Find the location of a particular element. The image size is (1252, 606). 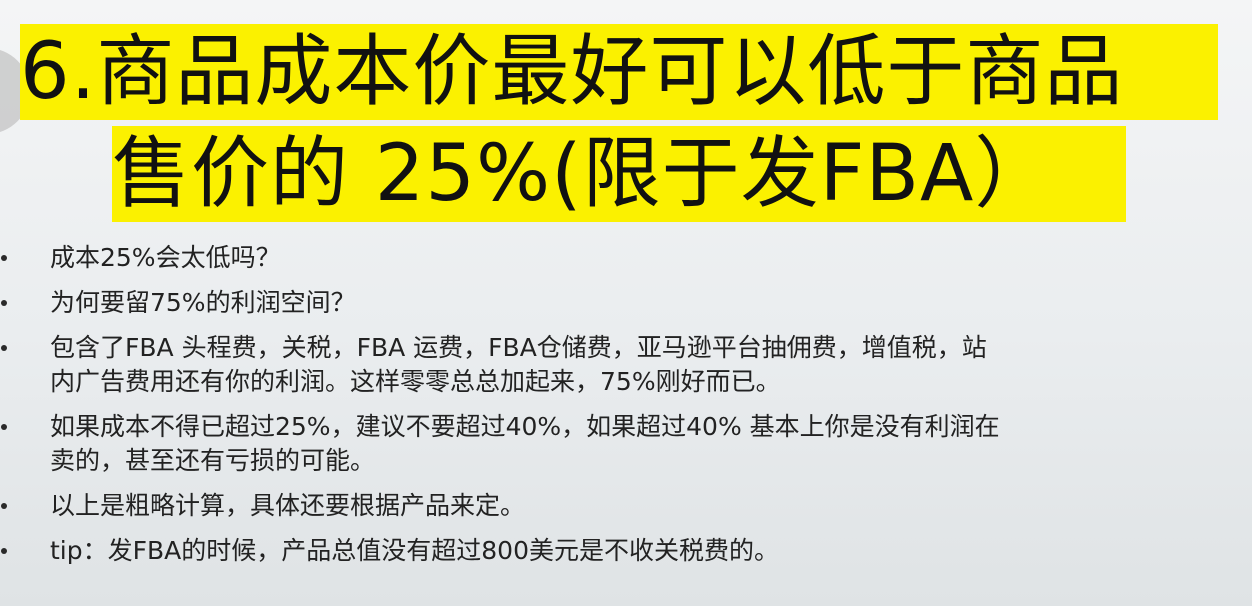

bullet-item-1: 成本25%会太低吗？ is located at coordinates (626, 258).